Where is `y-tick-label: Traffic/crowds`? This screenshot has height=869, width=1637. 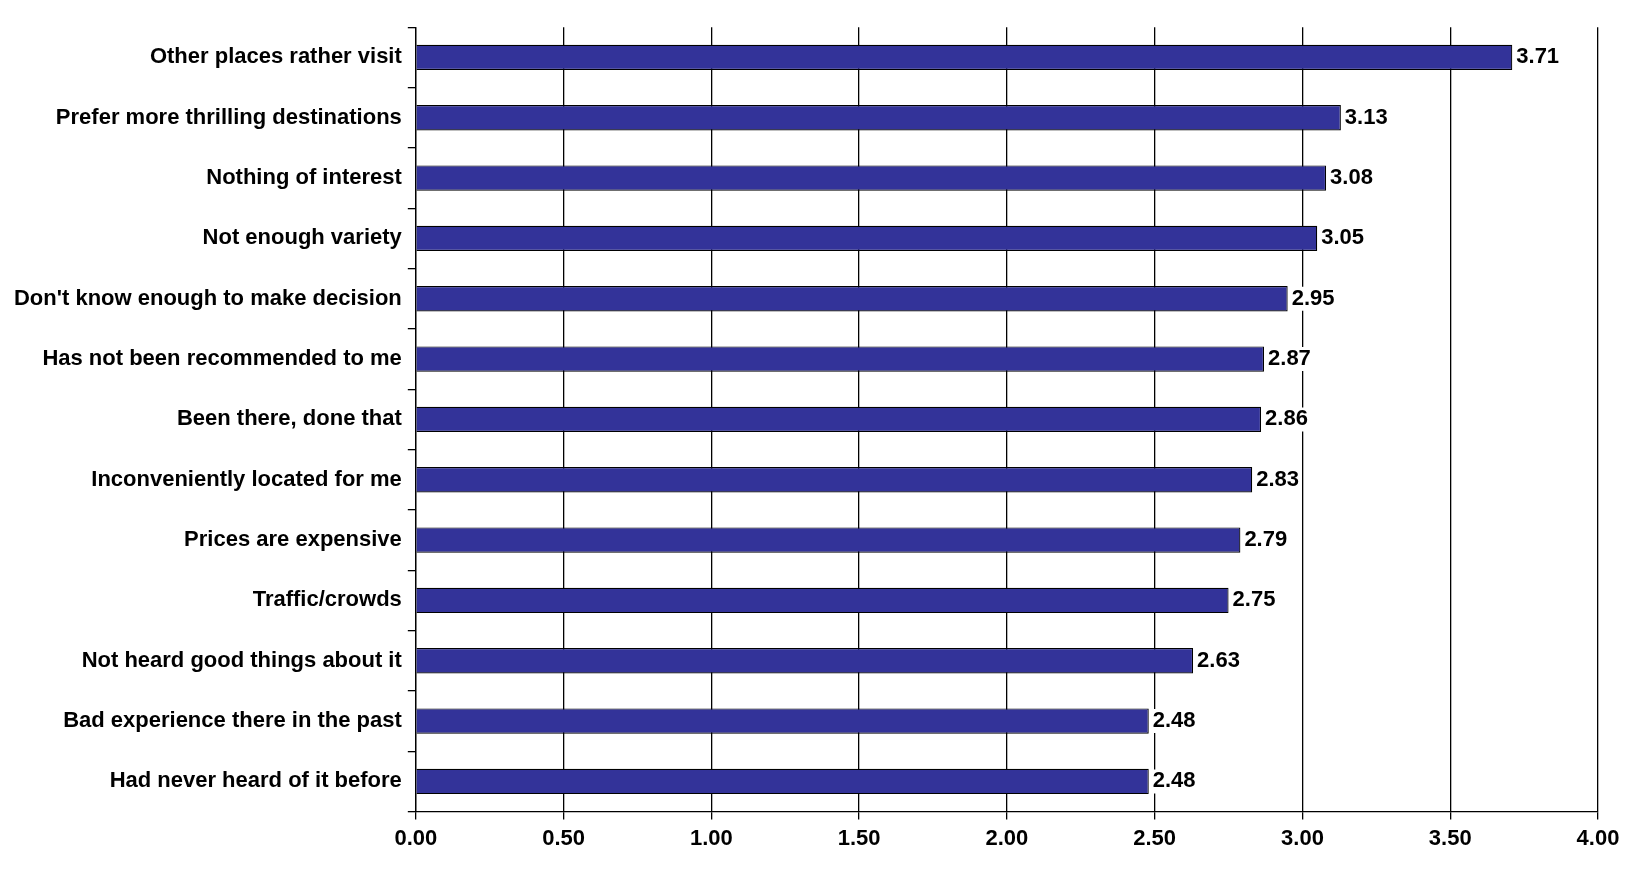 y-tick-label: Traffic/crowds is located at coordinates (327, 599).